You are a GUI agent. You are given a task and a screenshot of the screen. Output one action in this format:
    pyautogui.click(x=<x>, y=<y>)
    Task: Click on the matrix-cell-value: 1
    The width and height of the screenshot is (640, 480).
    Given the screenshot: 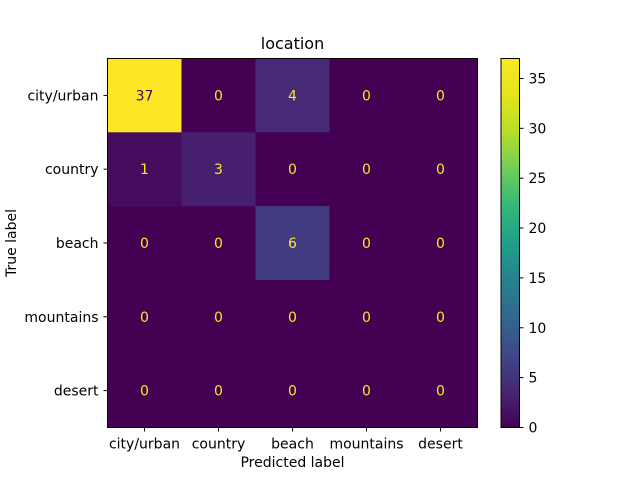 What is the action you would take?
    pyautogui.click(x=144, y=170)
    